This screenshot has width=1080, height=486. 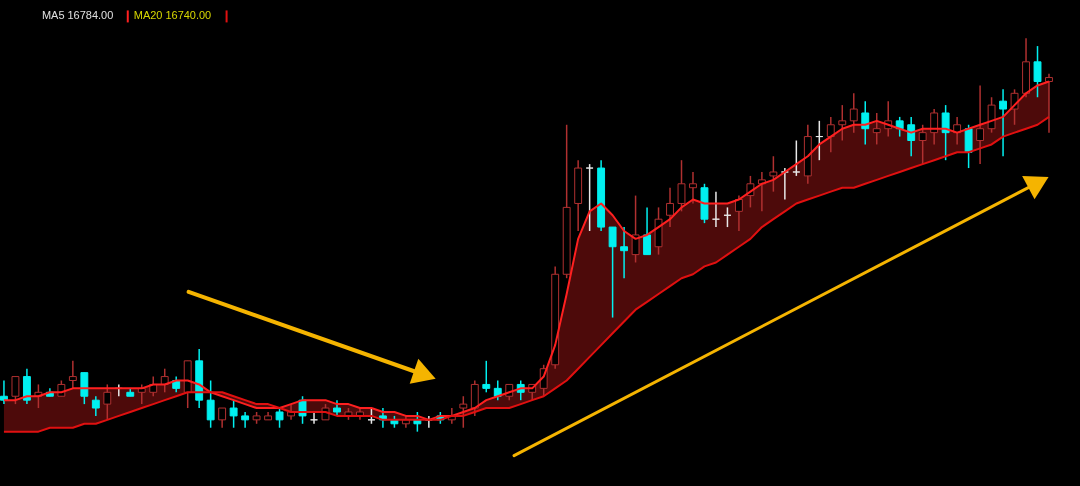 What do you see at coordinates (172, 15) in the screenshot?
I see `legend-label: MA20 16740.00` at bounding box center [172, 15].